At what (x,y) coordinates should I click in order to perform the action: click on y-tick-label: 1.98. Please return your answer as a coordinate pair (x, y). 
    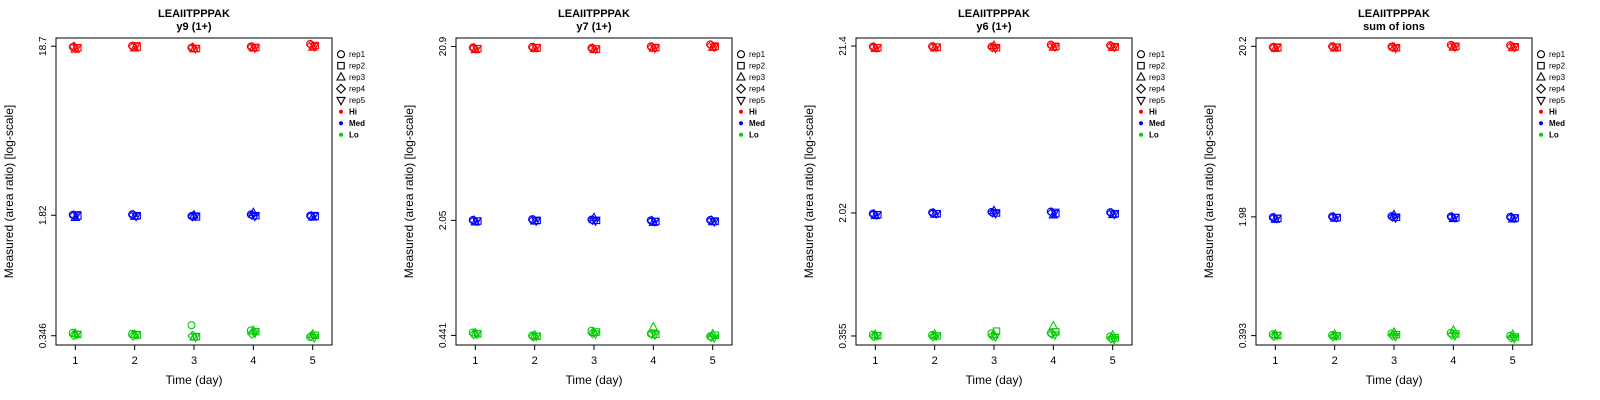
    Looking at the image, I should click on (1243, 217).